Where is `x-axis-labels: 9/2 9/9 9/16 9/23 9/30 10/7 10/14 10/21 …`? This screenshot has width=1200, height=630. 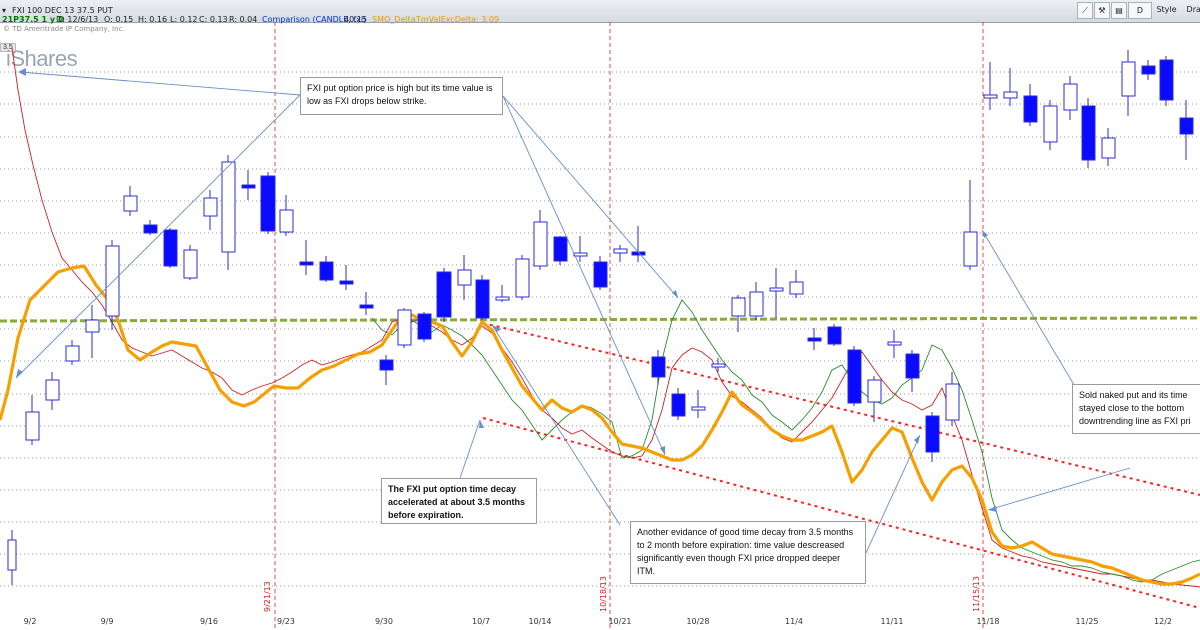
x-axis-labels: 9/2 9/9 9/16 9/23 9/30 10/7 10/14 10/21 … is located at coordinates (598, 621).